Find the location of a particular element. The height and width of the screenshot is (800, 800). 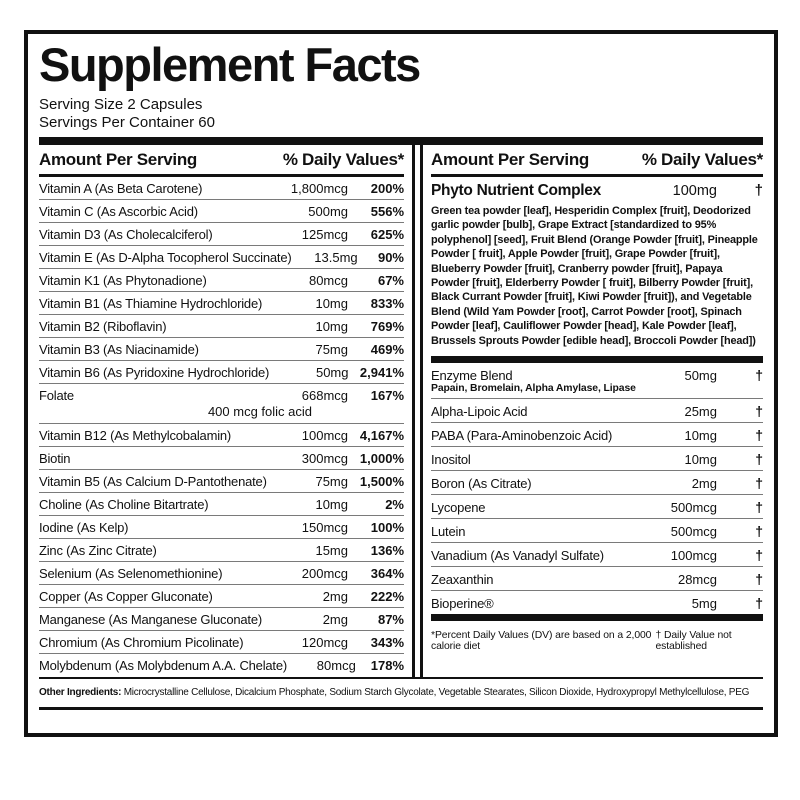

nutrient-name: Vanadium (As Vanadyl Sulfate) is located at coordinates (517, 556).